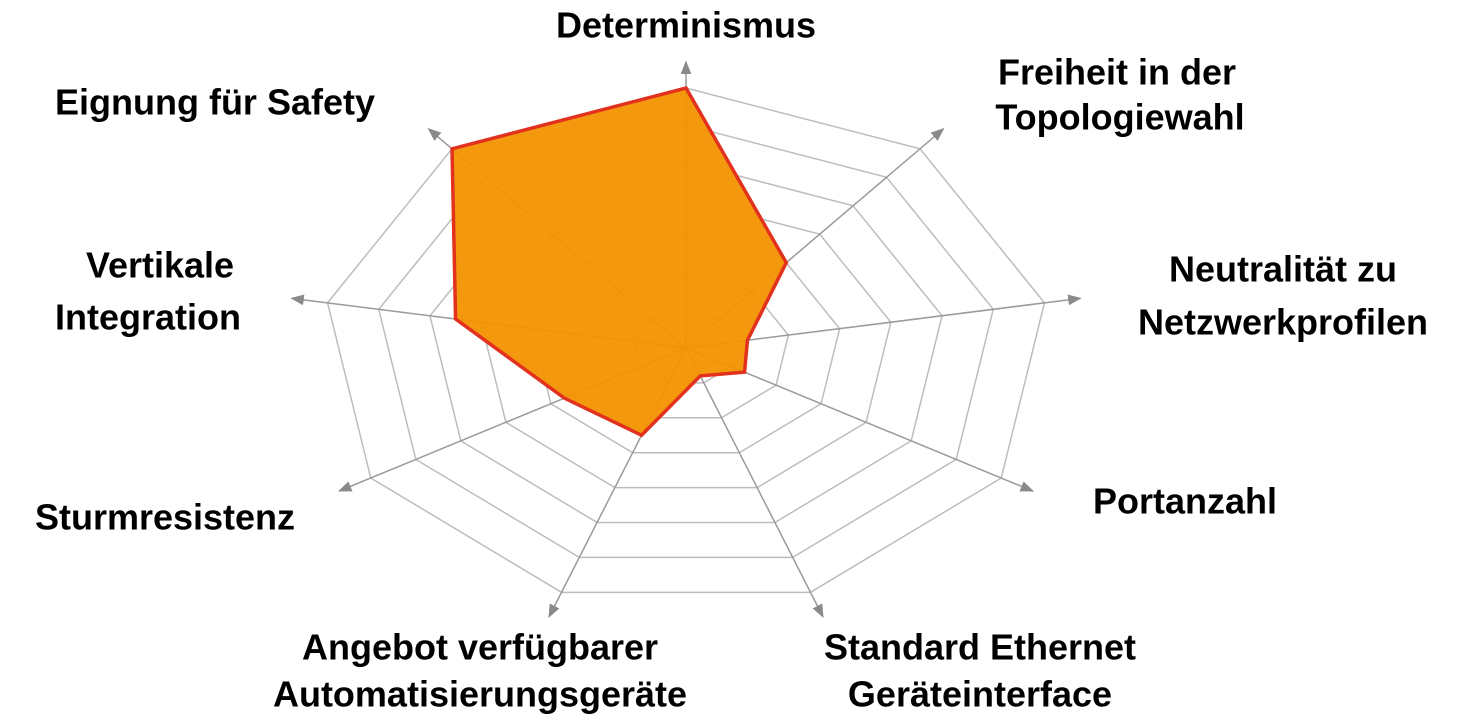 The height and width of the screenshot is (727, 1467). I want to click on axis-label: Integration, so click(148, 317).